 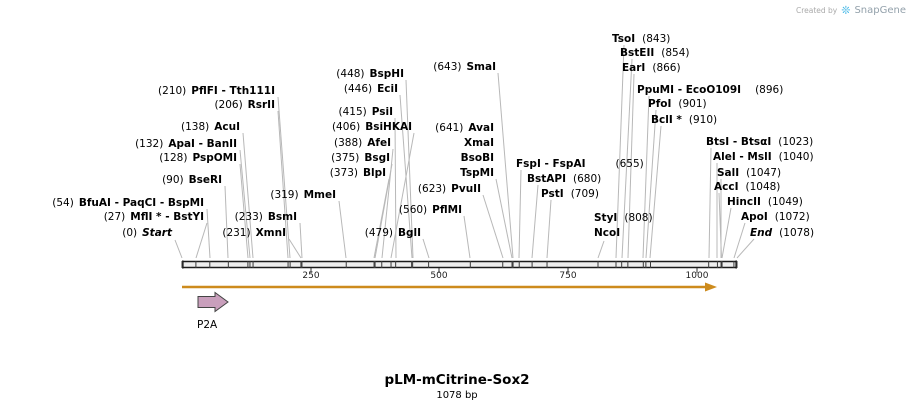 What do you see at coordinates (761, 233) in the screenshot?
I see `site-name: End` at bounding box center [761, 233].